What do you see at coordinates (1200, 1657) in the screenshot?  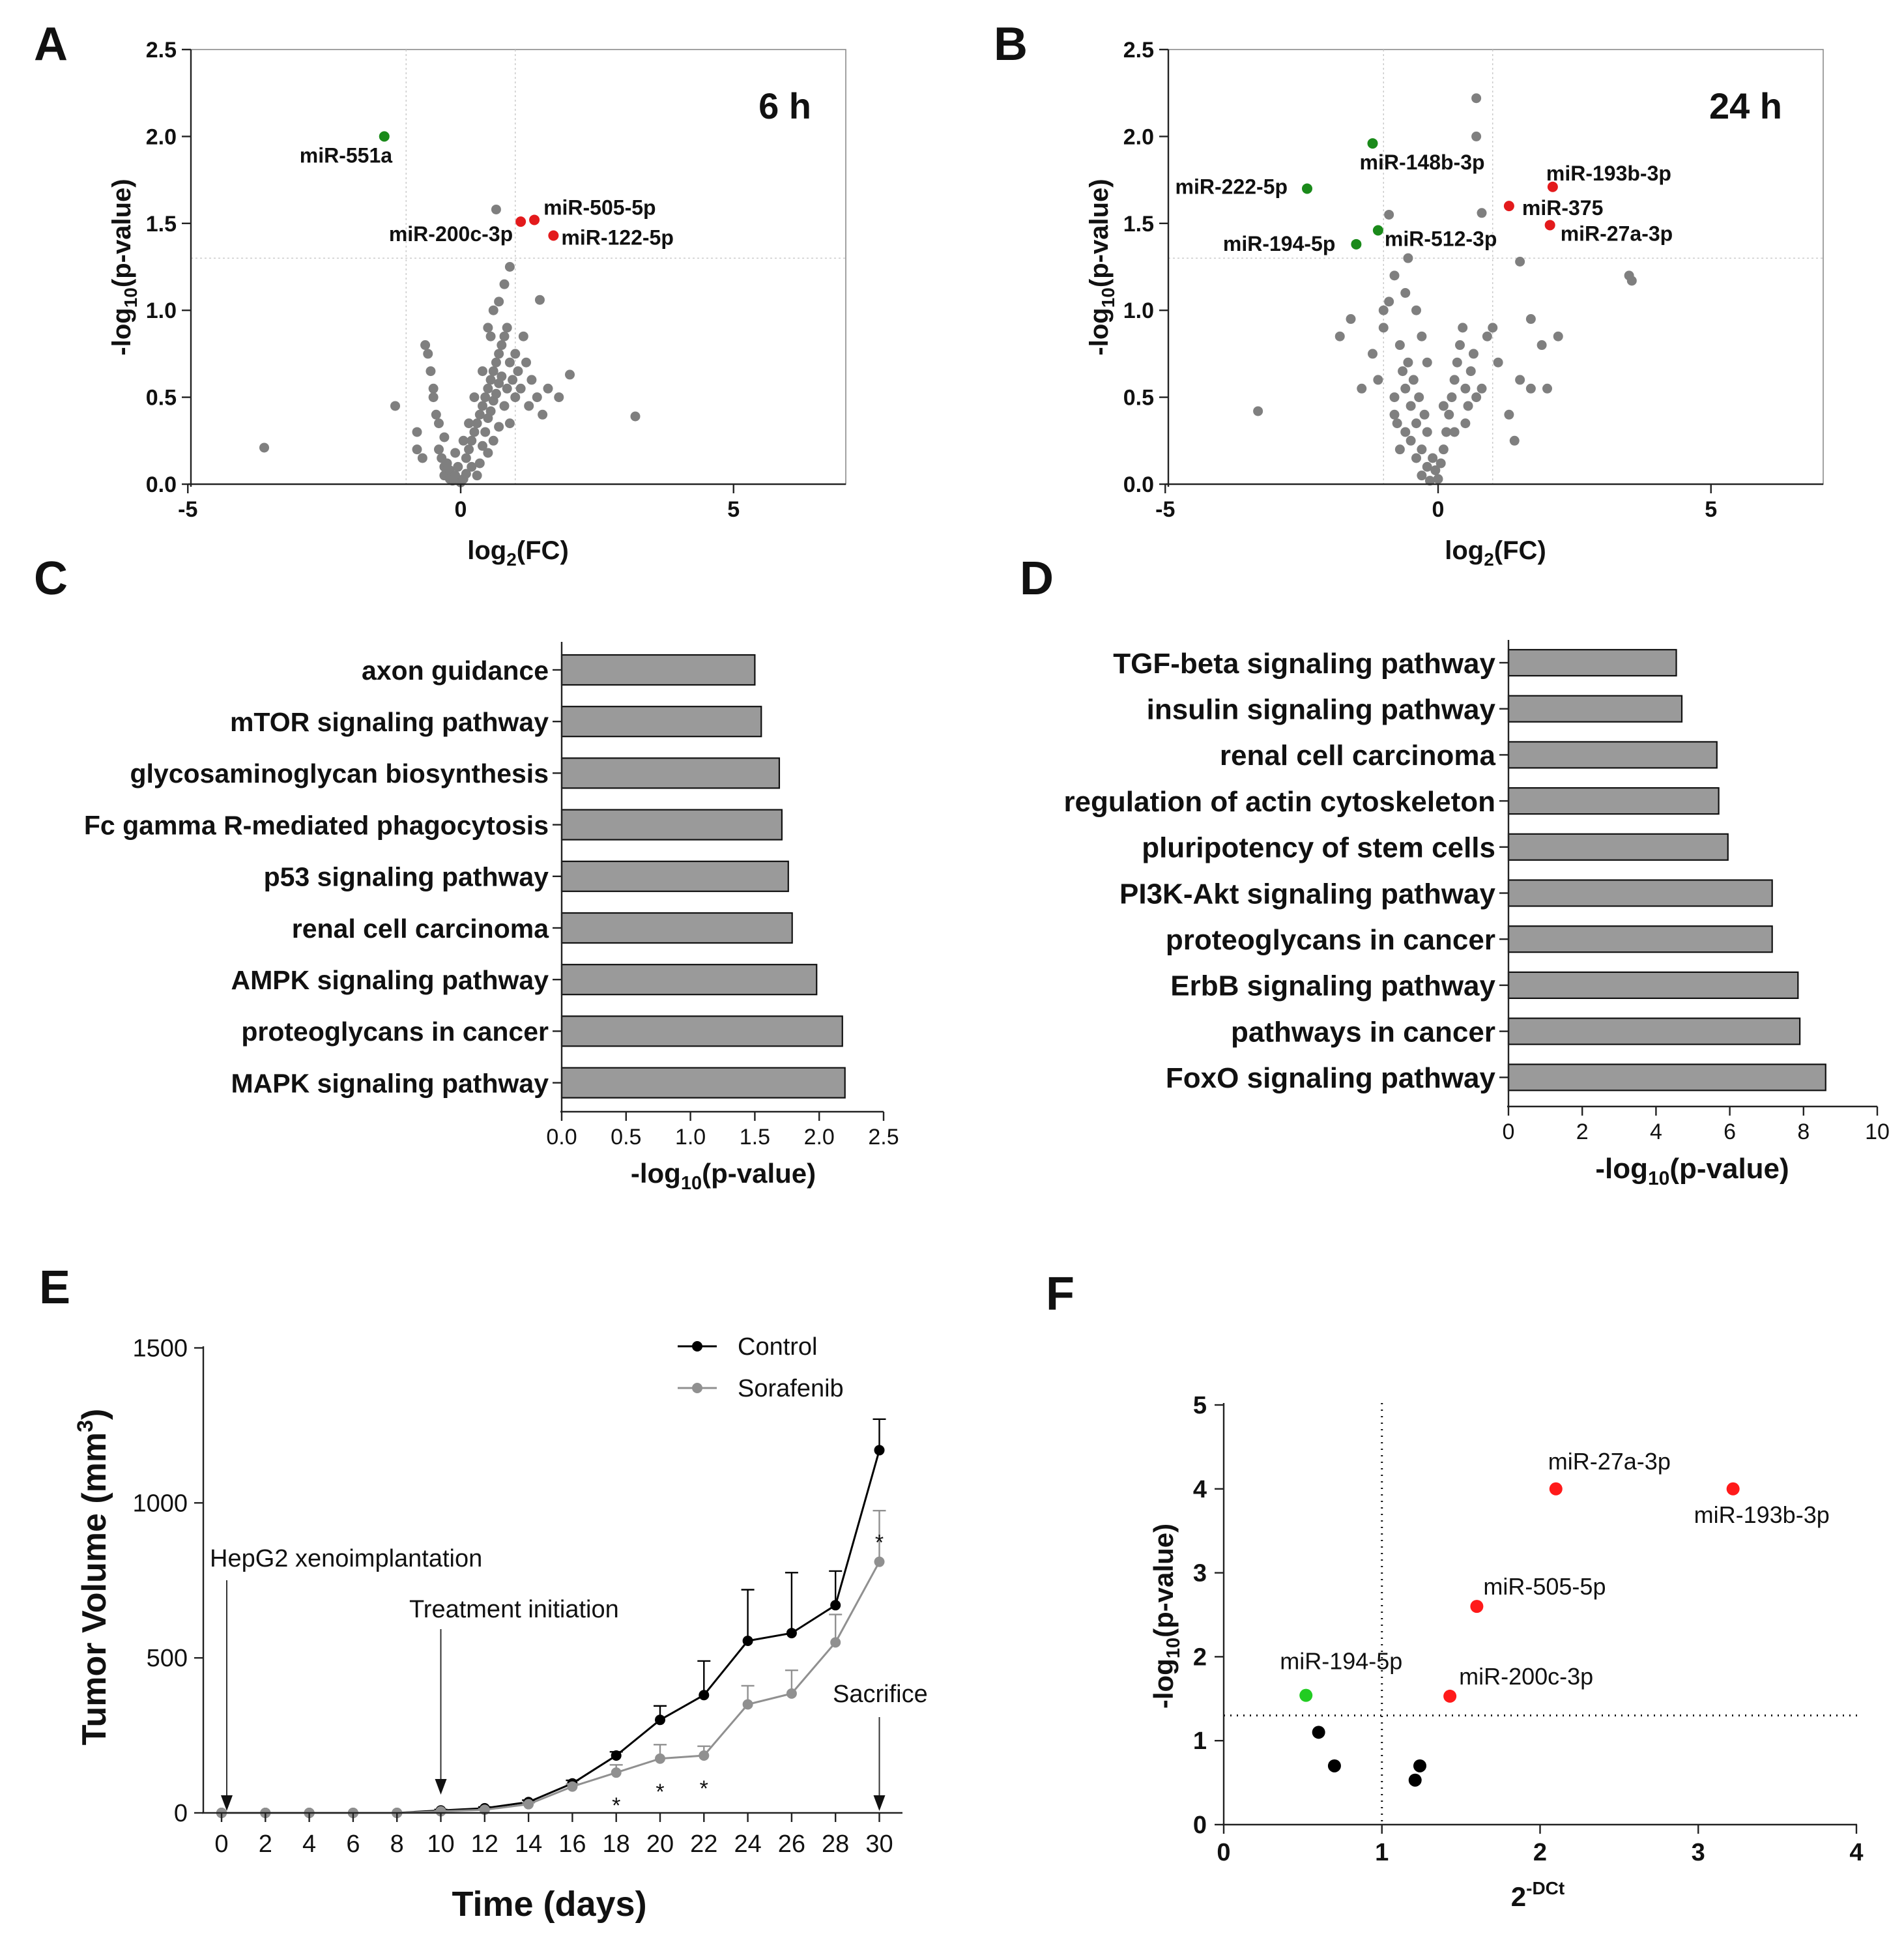 I see `y-tick-label: 2` at bounding box center [1200, 1657].